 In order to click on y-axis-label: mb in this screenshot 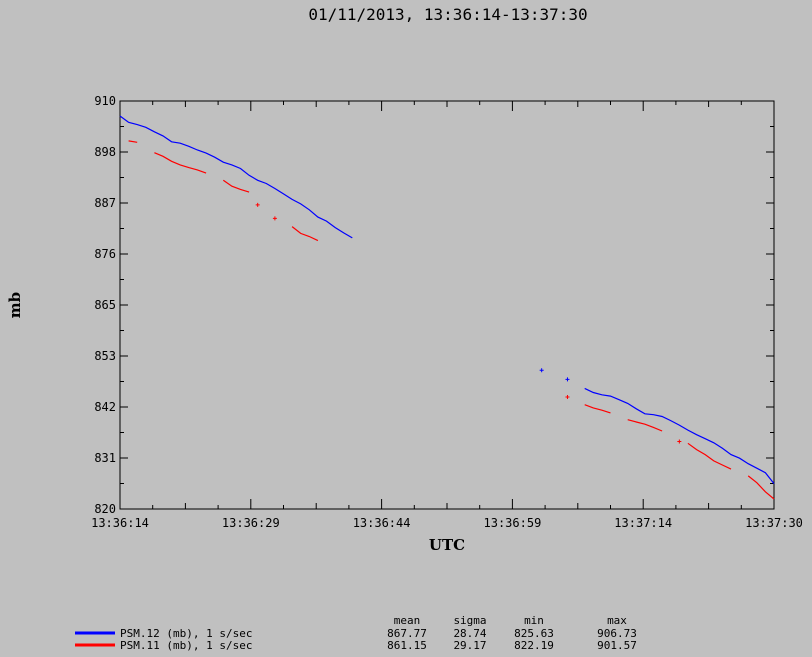, I will do `click(15, 305)`.